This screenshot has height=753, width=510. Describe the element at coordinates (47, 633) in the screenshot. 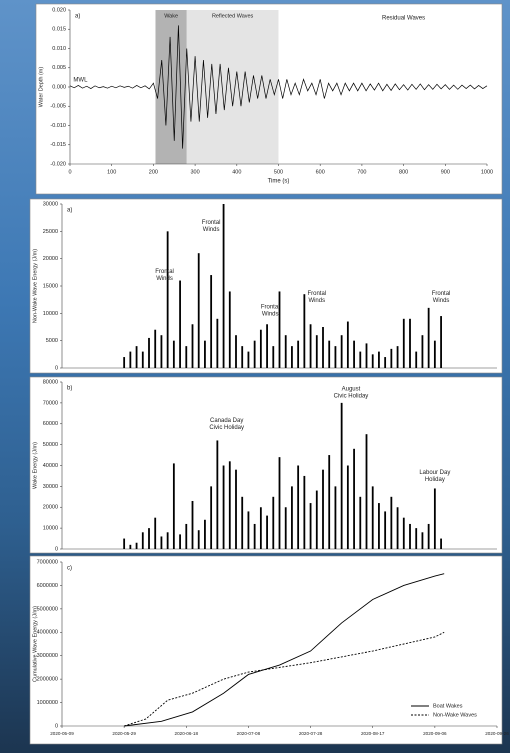

I see `y-tick-label: 4000000` at that location.